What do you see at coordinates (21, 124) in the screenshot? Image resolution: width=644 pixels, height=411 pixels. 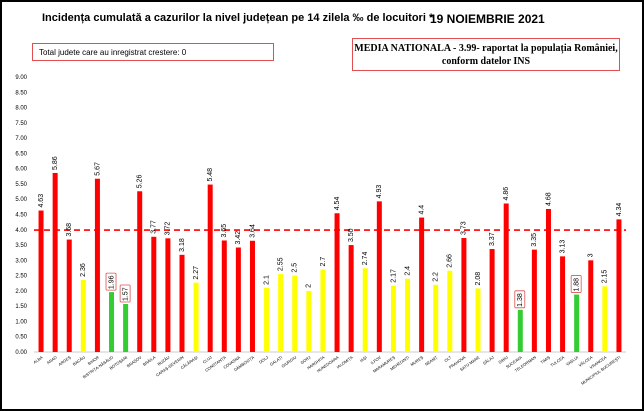 I see `y-tick-label: 7.50` at bounding box center [21, 124].